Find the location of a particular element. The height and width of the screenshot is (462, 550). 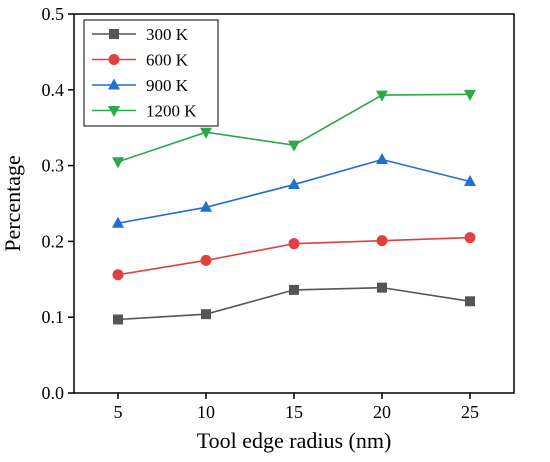

y-tick-label: 0.5 is located at coordinates (53, 14).